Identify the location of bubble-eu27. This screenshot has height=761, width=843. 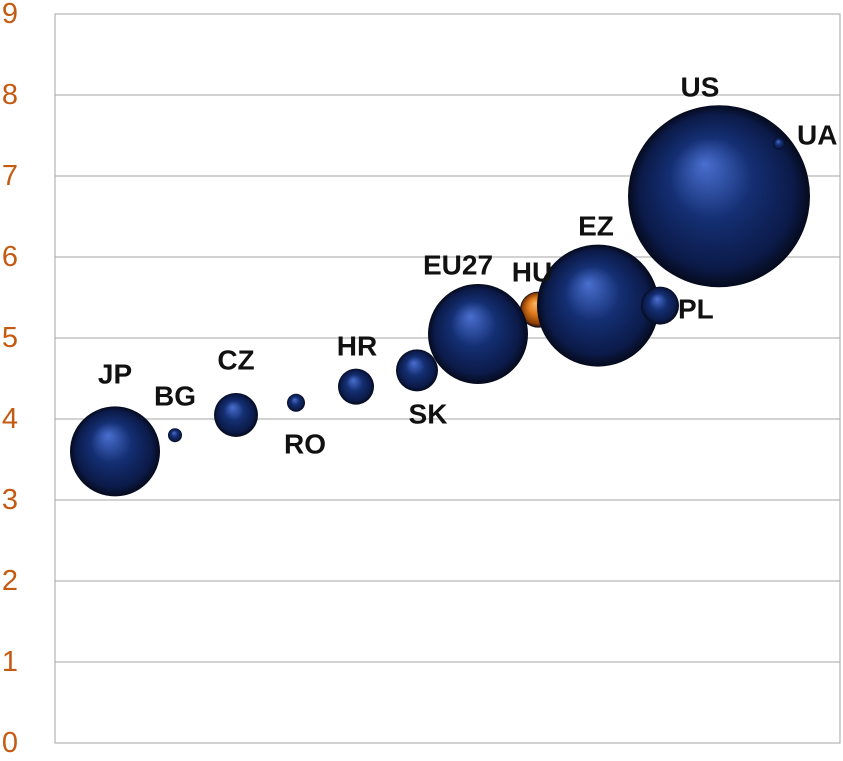
(478, 333).